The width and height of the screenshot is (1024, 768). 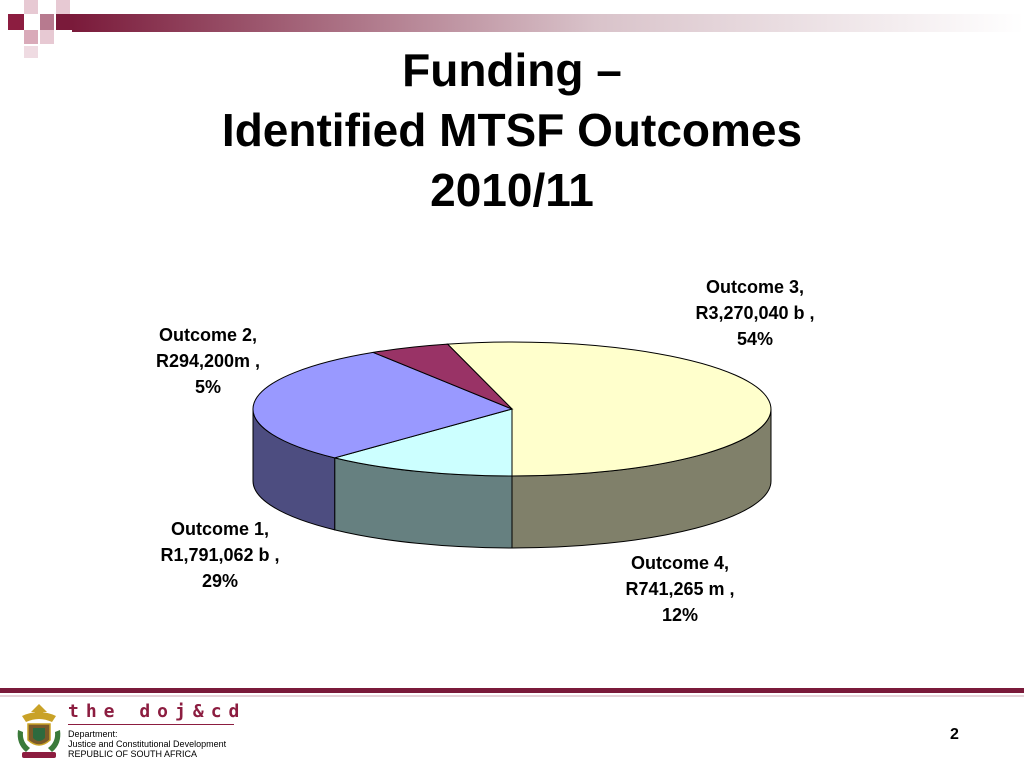 What do you see at coordinates (39, 731) in the screenshot?
I see `coat-of-arms-icon` at bounding box center [39, 731].